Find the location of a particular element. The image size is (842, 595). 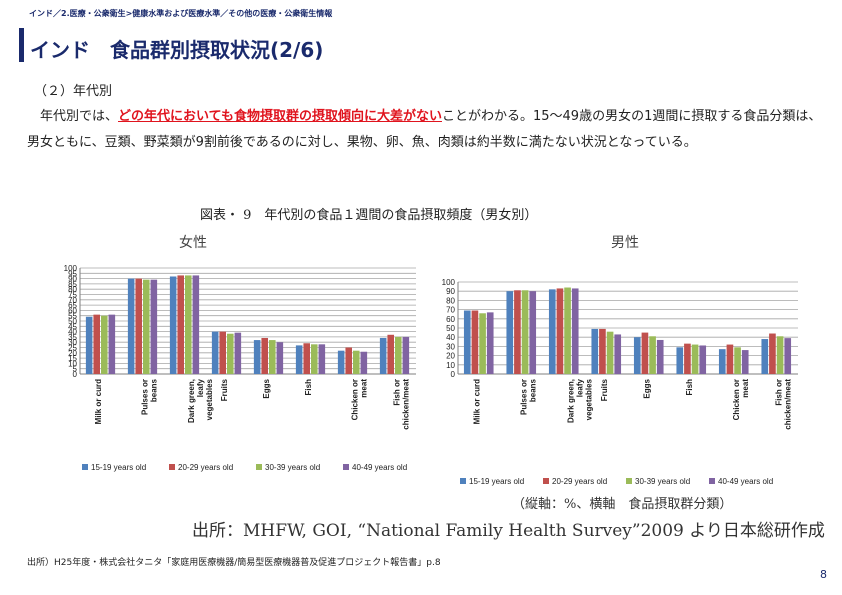

y-tick-label: 10 is located at coordinates (450, 365).